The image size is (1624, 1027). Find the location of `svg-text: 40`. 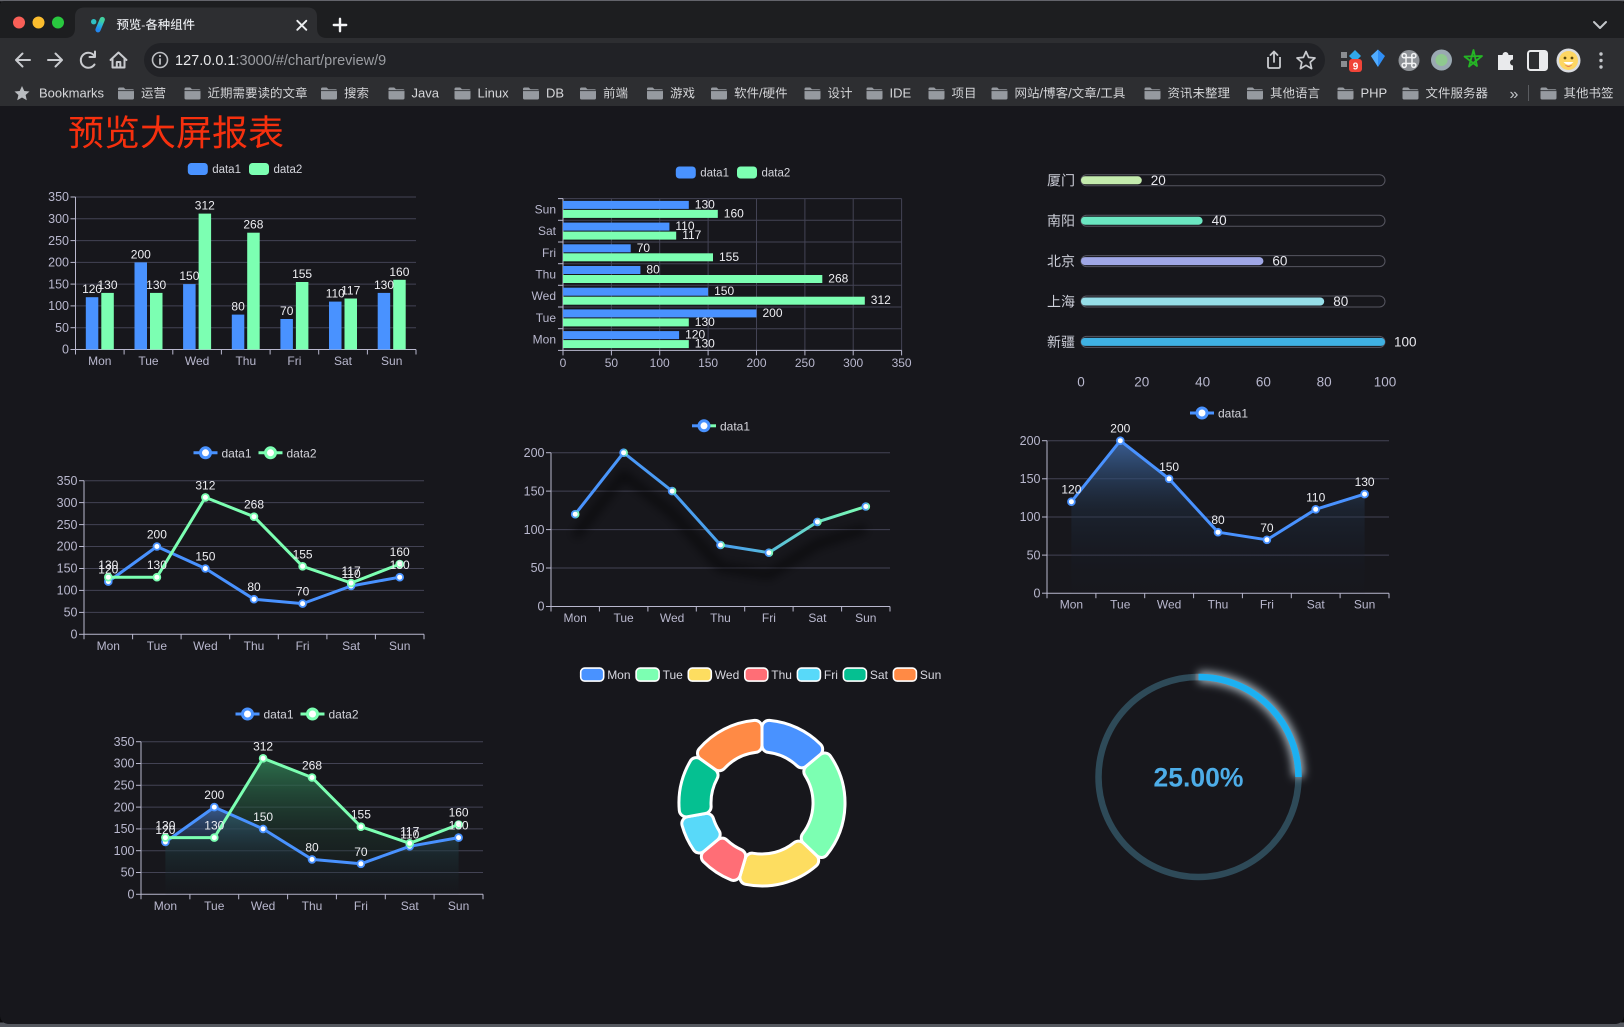

svg-text: 40 is located at coordinates (1219, 220).